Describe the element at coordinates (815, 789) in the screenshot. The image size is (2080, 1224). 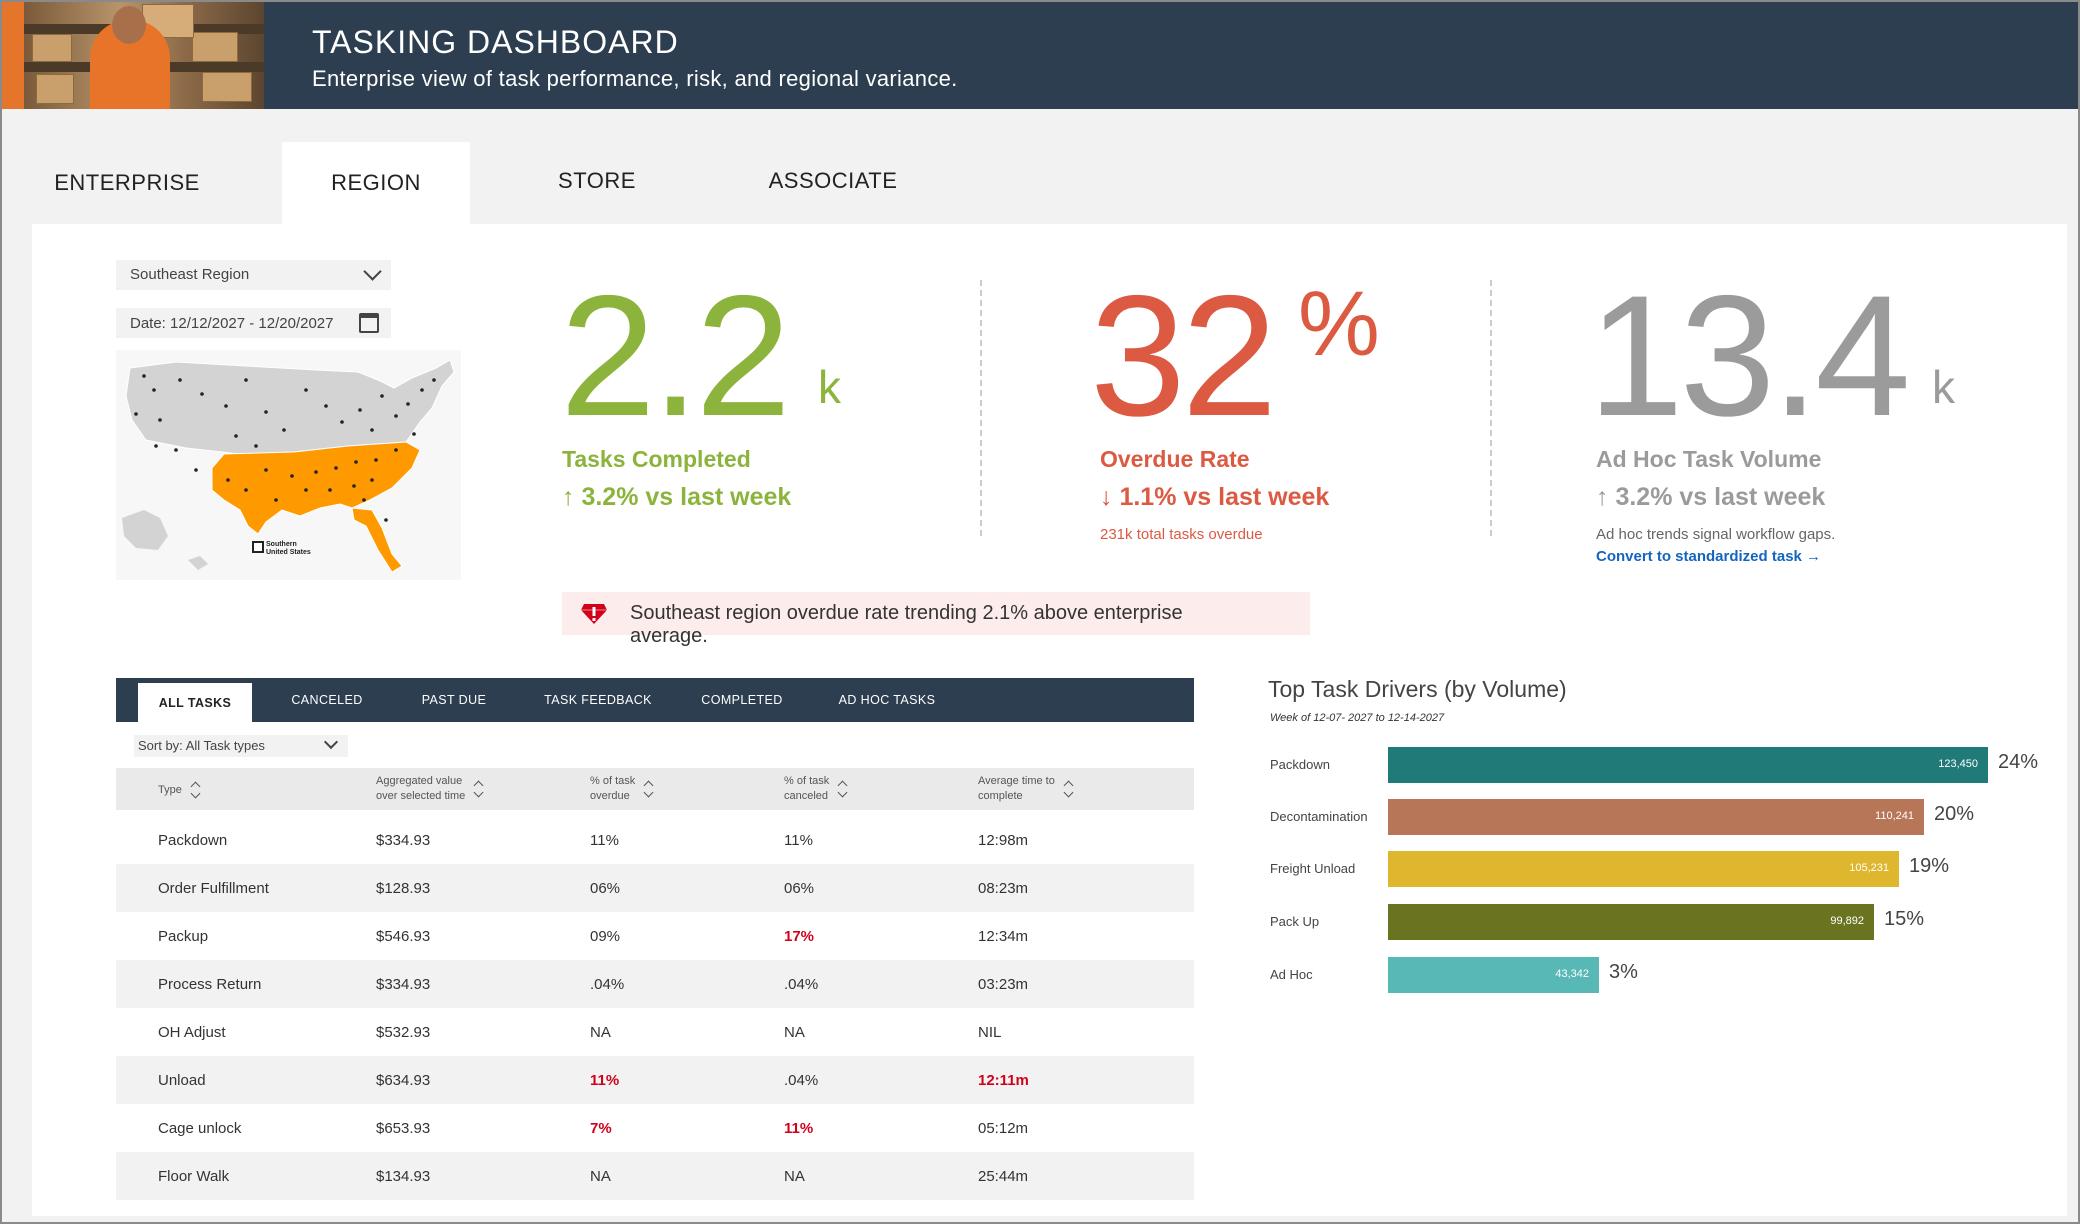
I see `col-canceled-header: % of task canceled` at that location.